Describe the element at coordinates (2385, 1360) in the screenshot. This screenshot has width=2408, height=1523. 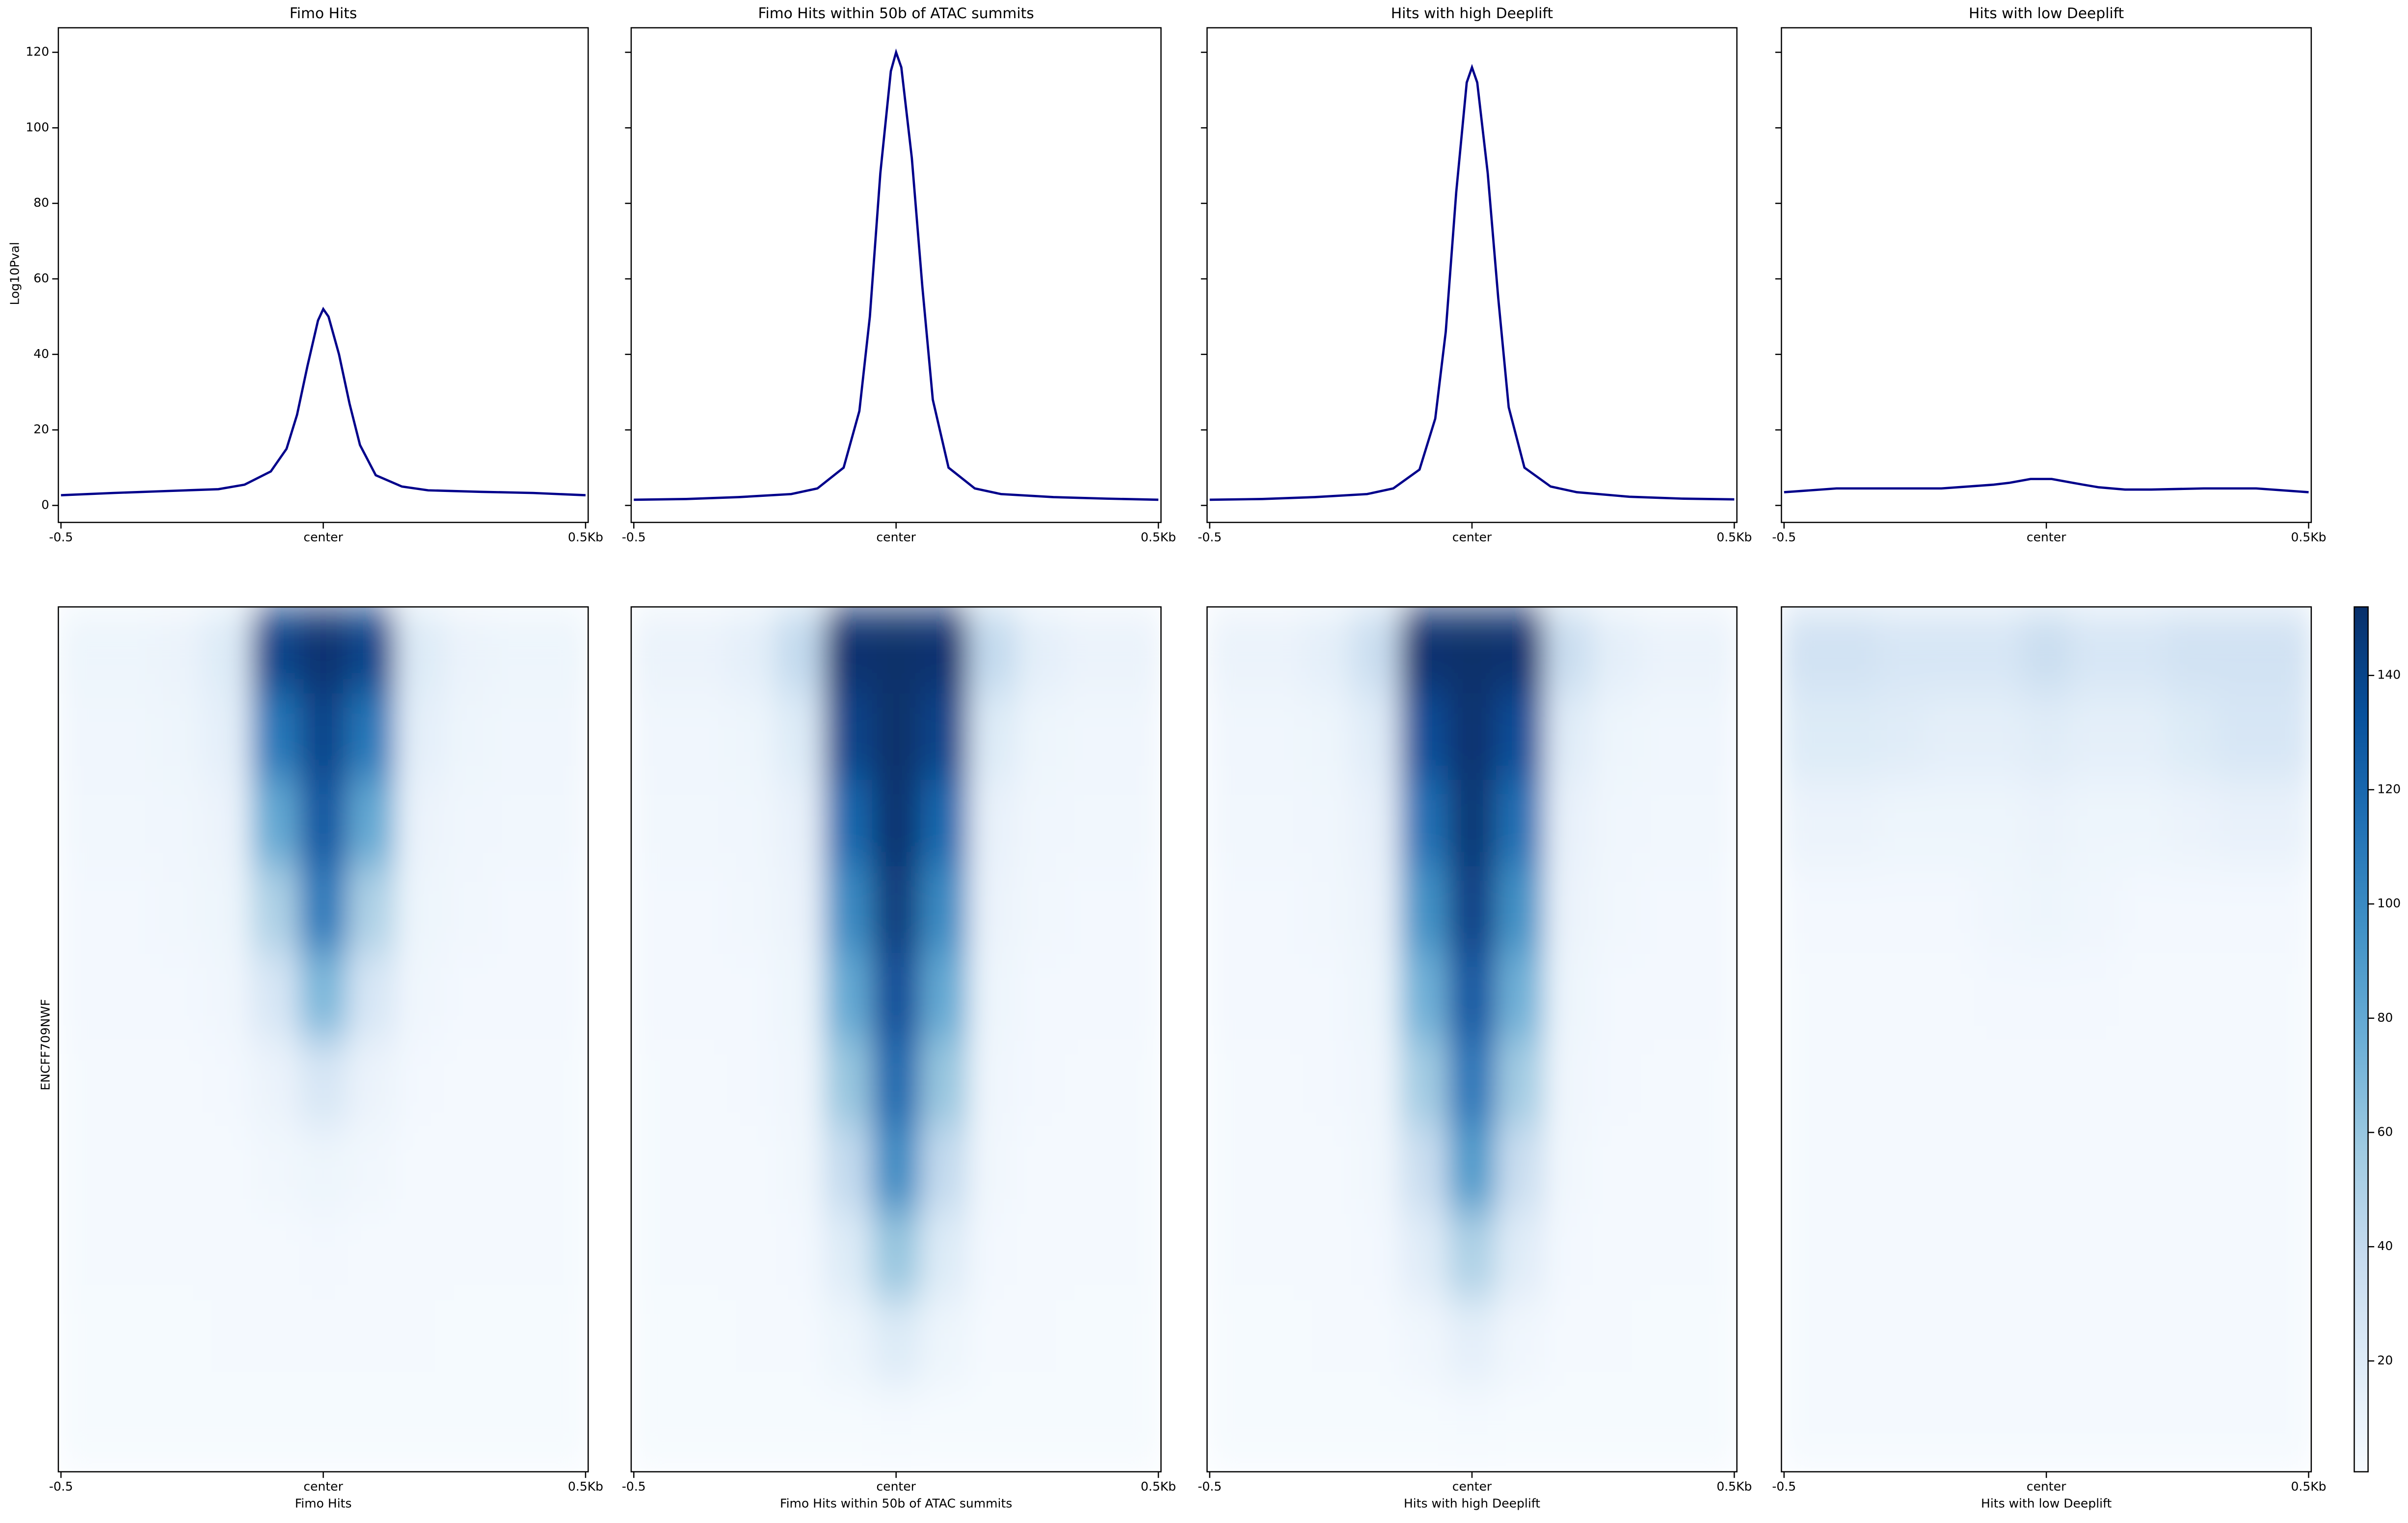
I see `colorbar-tick-label: 20` at that location.